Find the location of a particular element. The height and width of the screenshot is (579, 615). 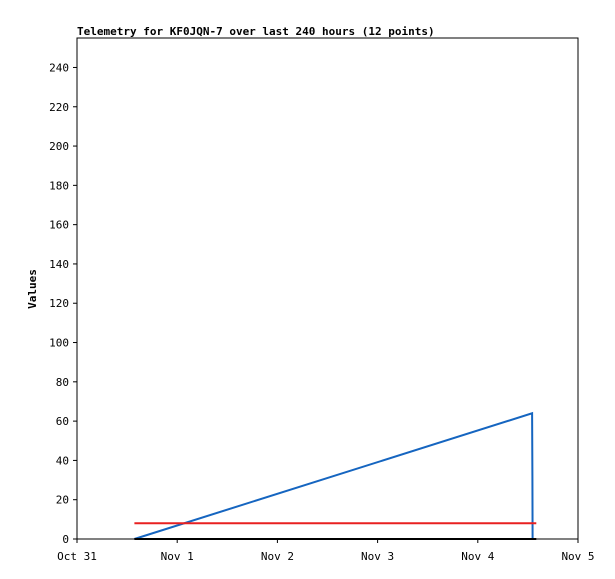

y-tick-label: 180 is located at coordinates (59, 185).